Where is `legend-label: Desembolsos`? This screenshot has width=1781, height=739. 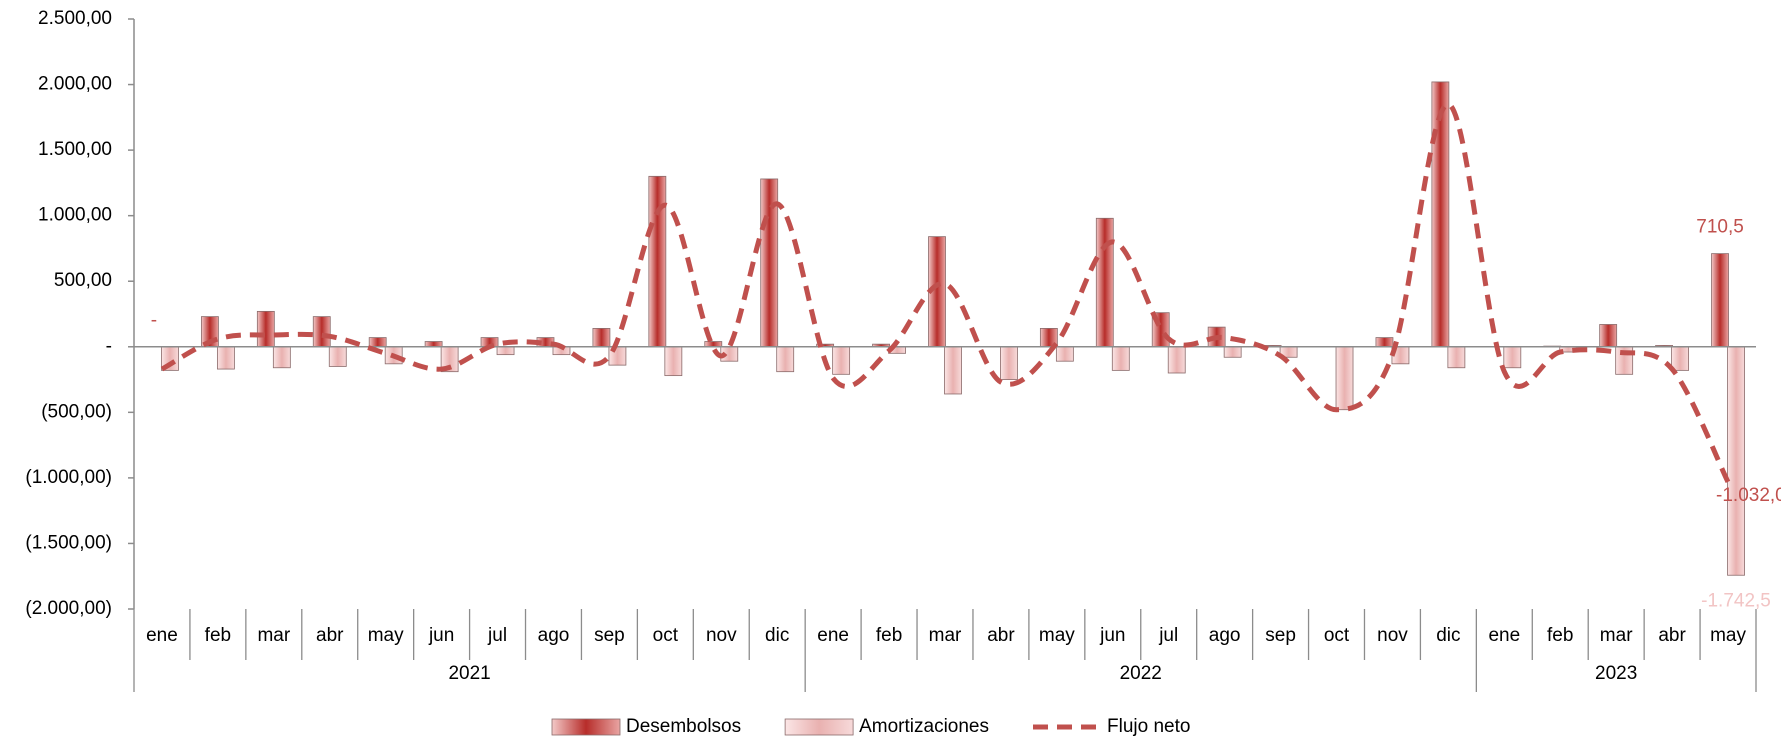 legend-label: Desembolsos is located at coordinates (683, 726).